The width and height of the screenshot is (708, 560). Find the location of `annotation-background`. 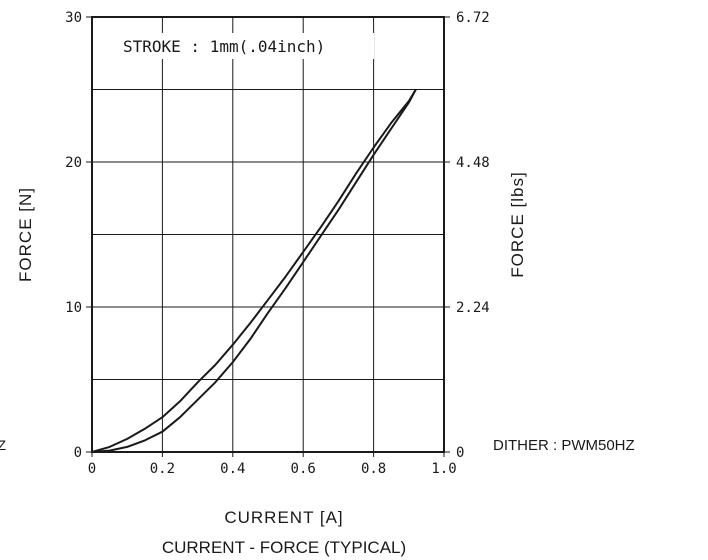

annotation-background is located at coordinates (243, 46).